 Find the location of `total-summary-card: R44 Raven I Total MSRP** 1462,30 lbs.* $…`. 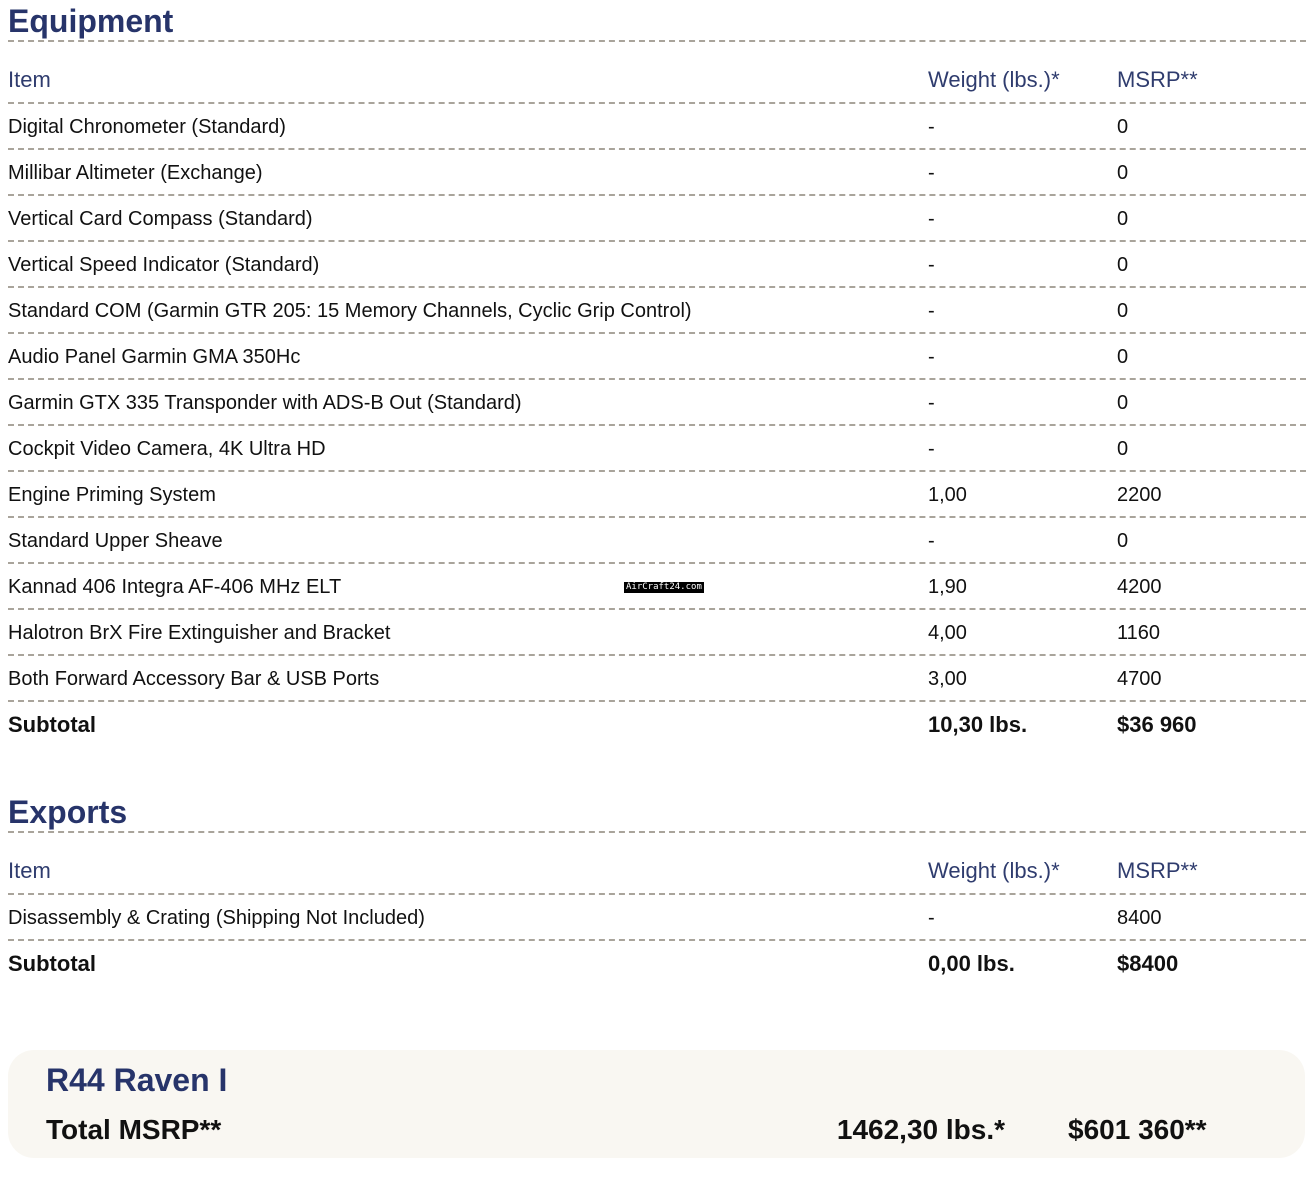

total-summary-card: R44 Raven I Total MSRP** 1462,30 lbs.* $… is located at coordinates (656, 1104).